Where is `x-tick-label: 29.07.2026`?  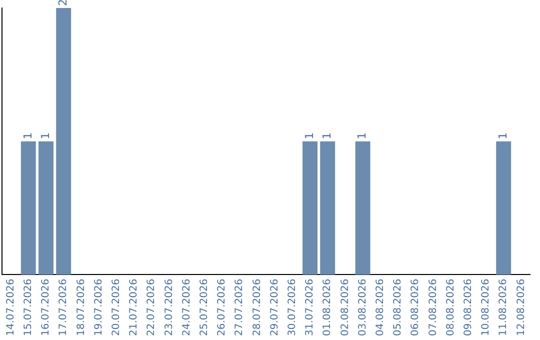 x-tick-label: 29.07.2026 is located at coordinates (274, 307).